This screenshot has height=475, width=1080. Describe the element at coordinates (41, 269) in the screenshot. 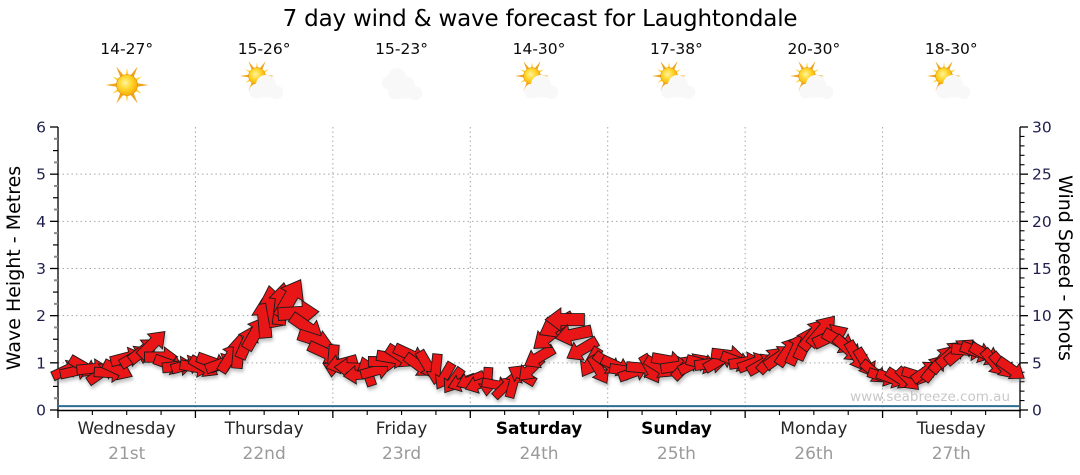

I see `left-tick-label: 3` at that location.